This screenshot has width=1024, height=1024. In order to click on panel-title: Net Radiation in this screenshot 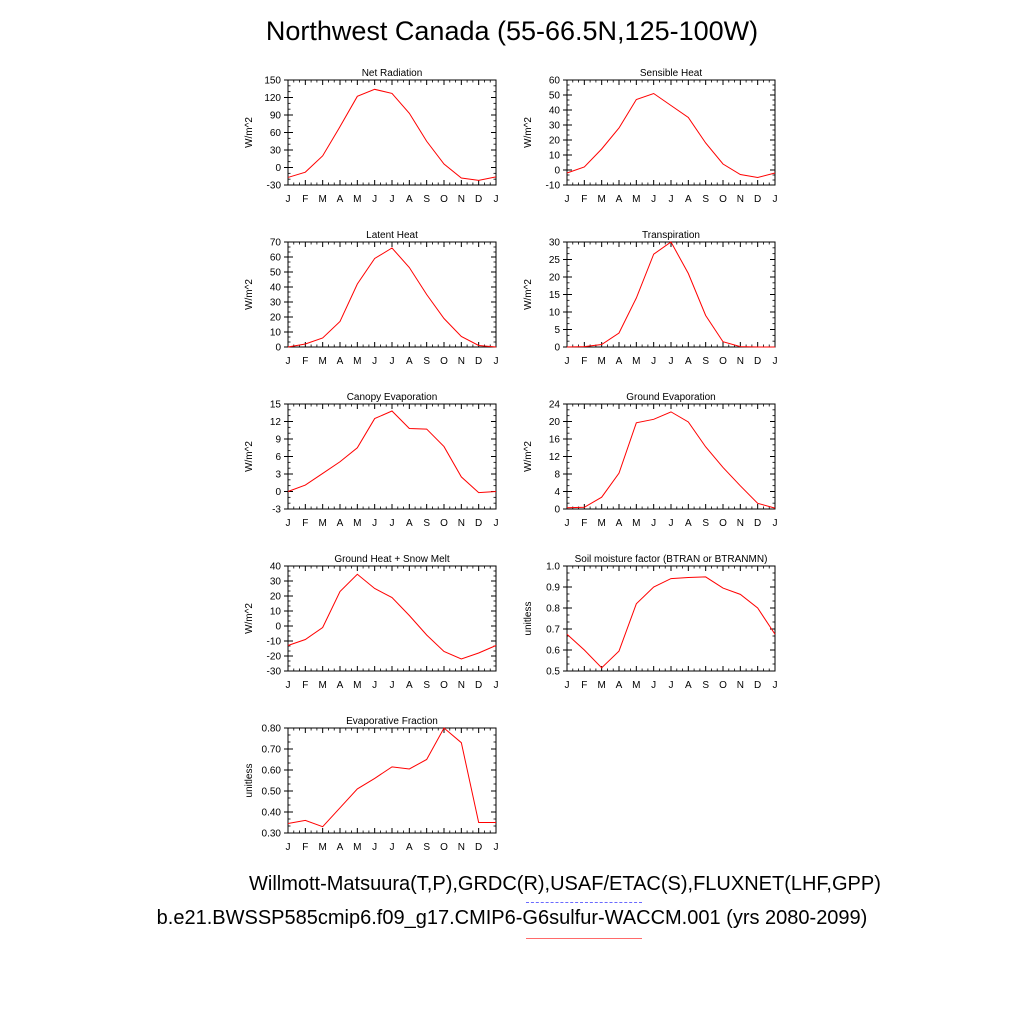, I will do `click(392, 73)`.